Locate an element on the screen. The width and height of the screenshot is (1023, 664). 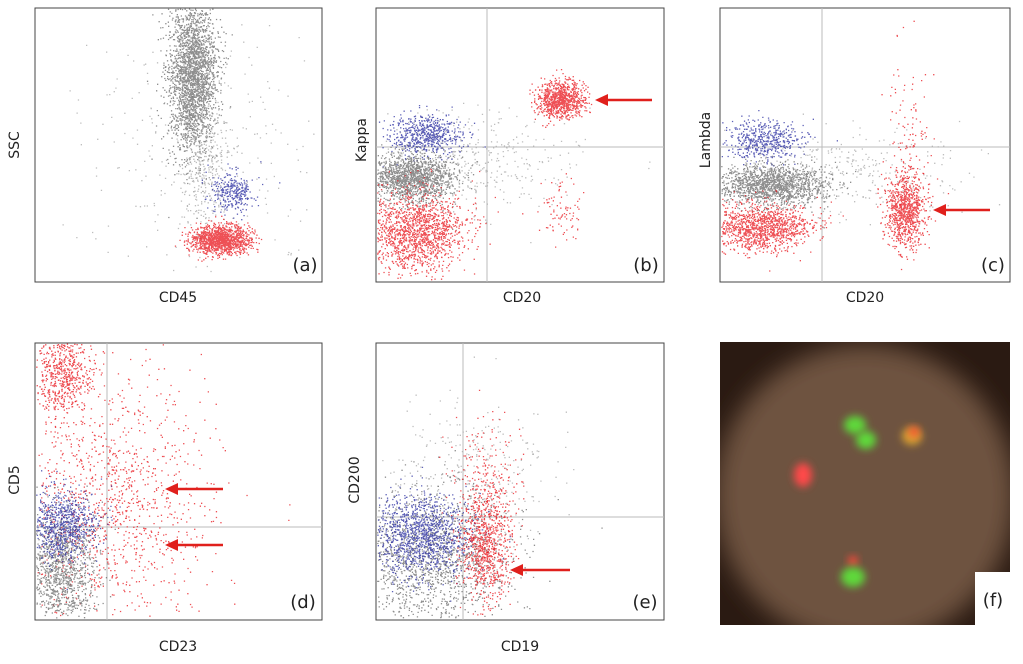
y-axis-label: CD200 is located at coordinates (355, 479).